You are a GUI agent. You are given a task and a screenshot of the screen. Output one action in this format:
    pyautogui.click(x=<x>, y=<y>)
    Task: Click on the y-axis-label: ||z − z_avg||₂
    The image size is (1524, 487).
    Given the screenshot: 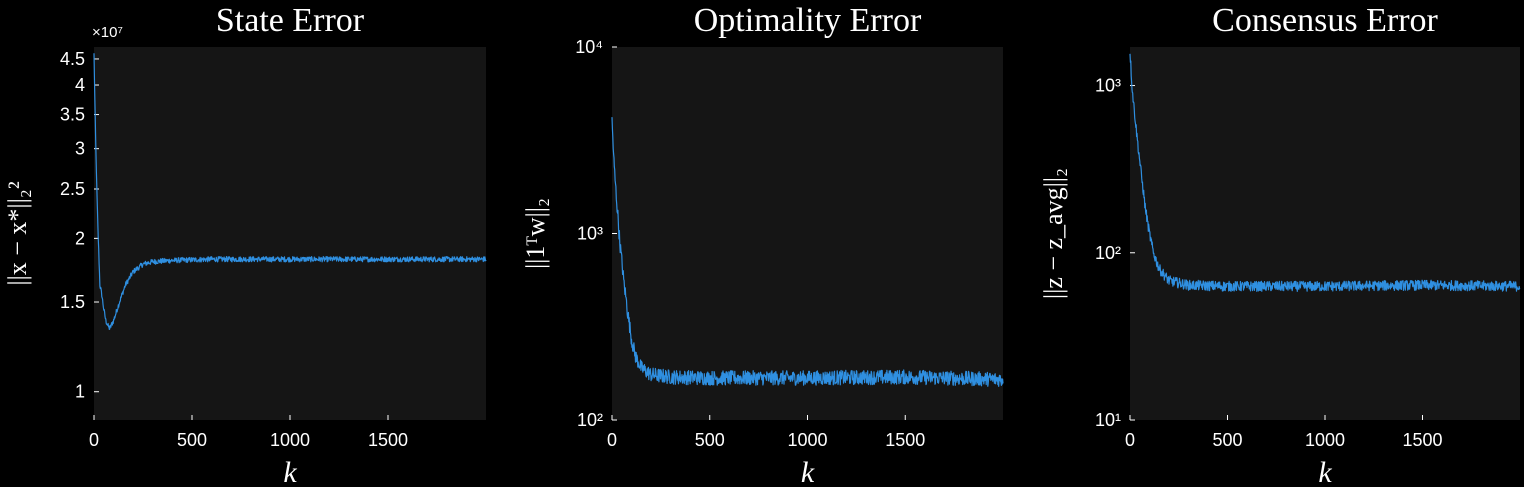 What is the action you would take?
    pyautogui.click(x=1053, y=233)
    